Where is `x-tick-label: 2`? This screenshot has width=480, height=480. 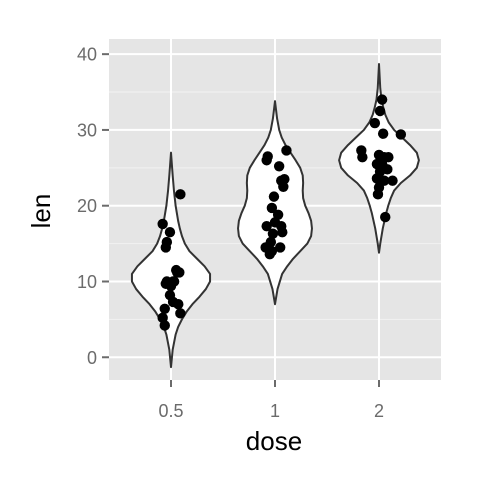
x-tick-label: 2 is located at coordinates (379, 411).